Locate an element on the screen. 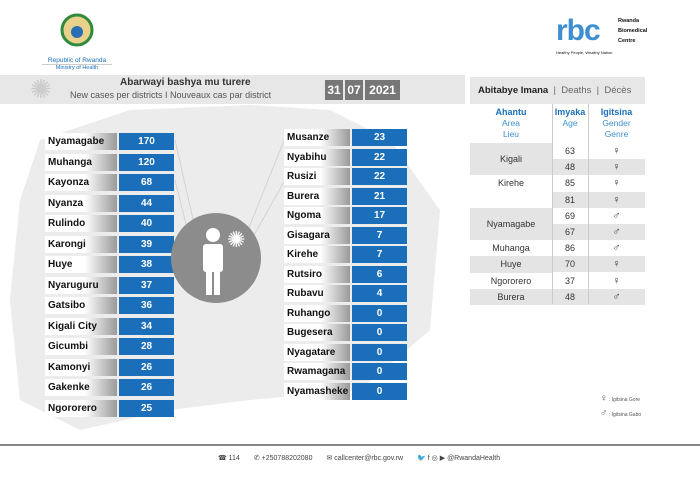 This screenshot has width=700, height=478. col-area-header: Ahantu Area Lieu is located at coordinates (511, 123).